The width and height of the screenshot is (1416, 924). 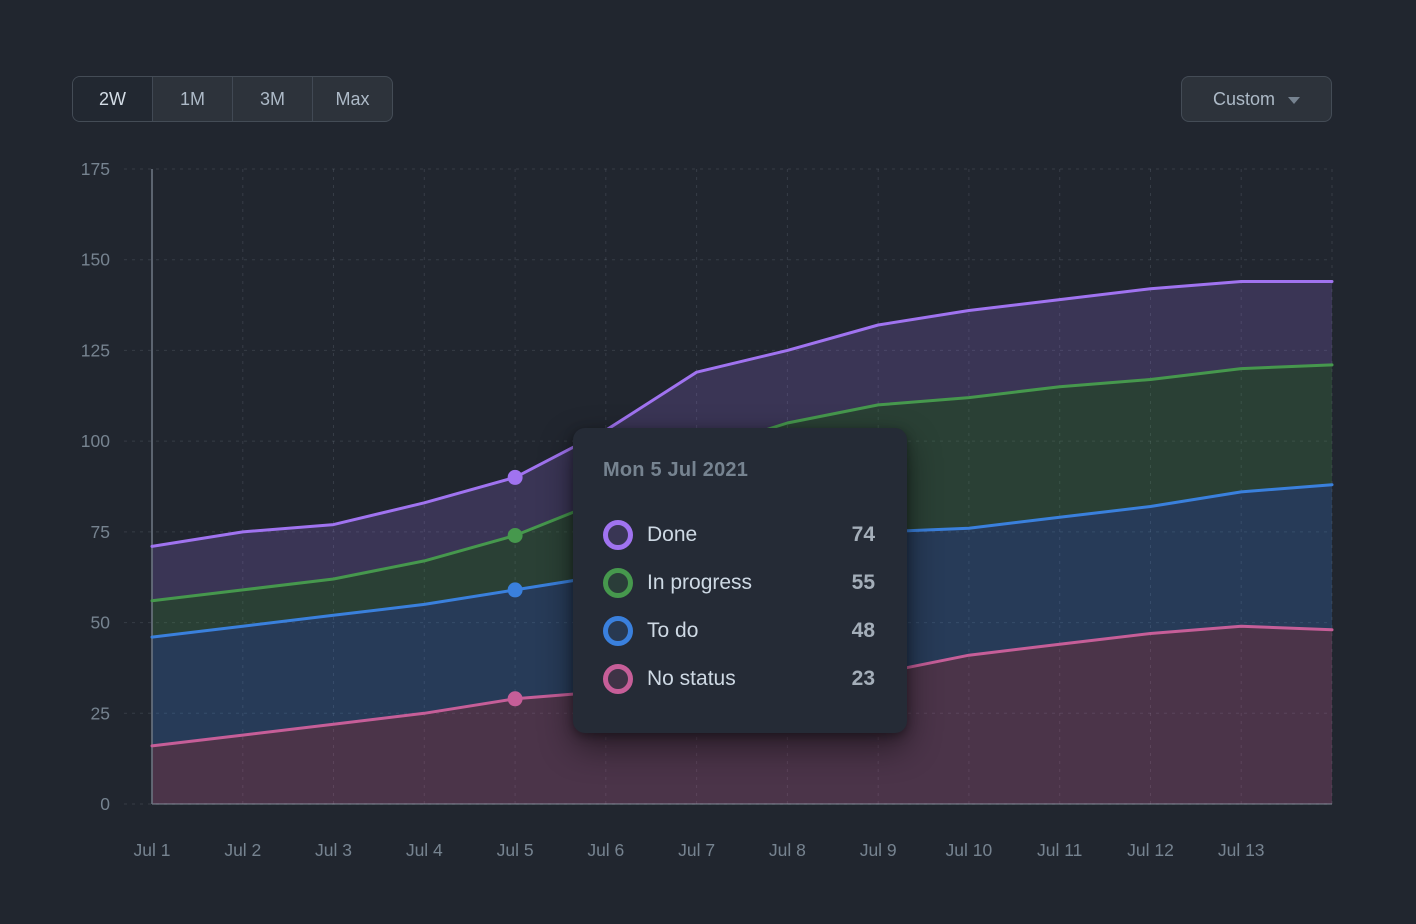 I want to click on x-tick-label: Jul 2, so click(x=242, y=850).